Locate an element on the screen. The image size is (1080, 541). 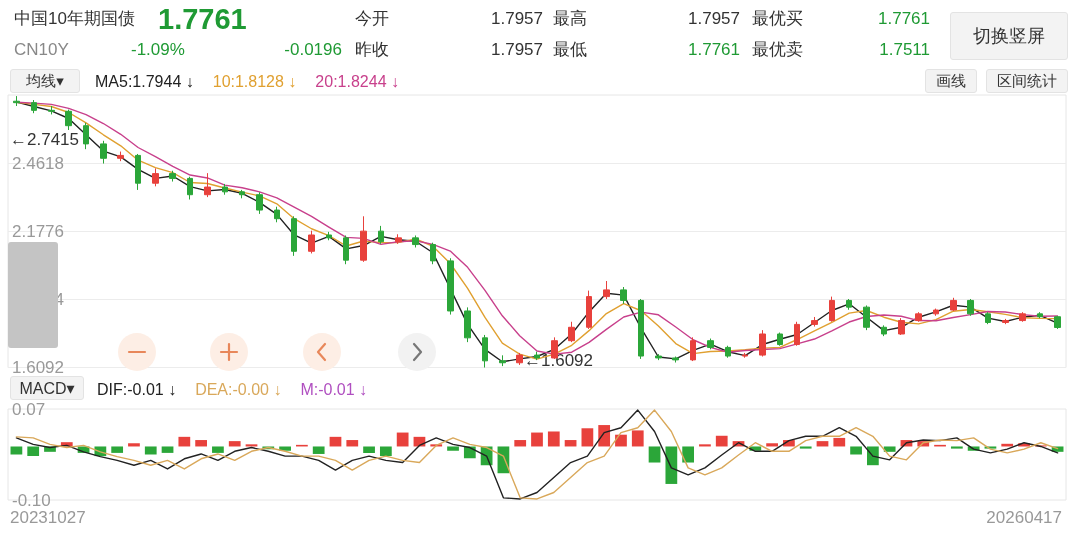
chart-subtitle: CN10Y is located at coordinates (41, 50).